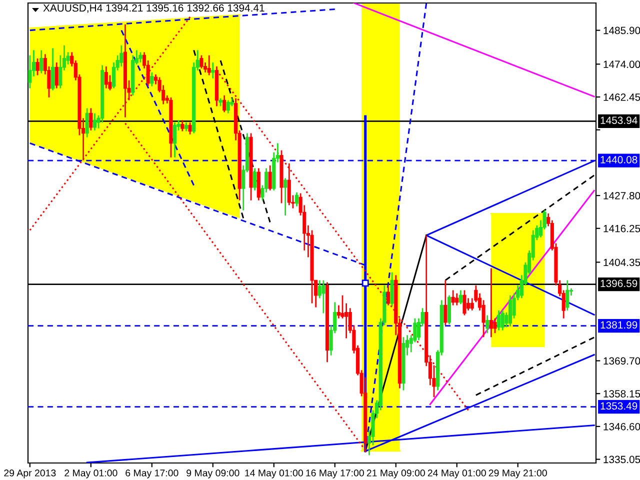  What do you see at coordinates (91, 474) in the screenshot?
I see `x-tick-label: 2 May 01:00` at bounding box center [91, 474].